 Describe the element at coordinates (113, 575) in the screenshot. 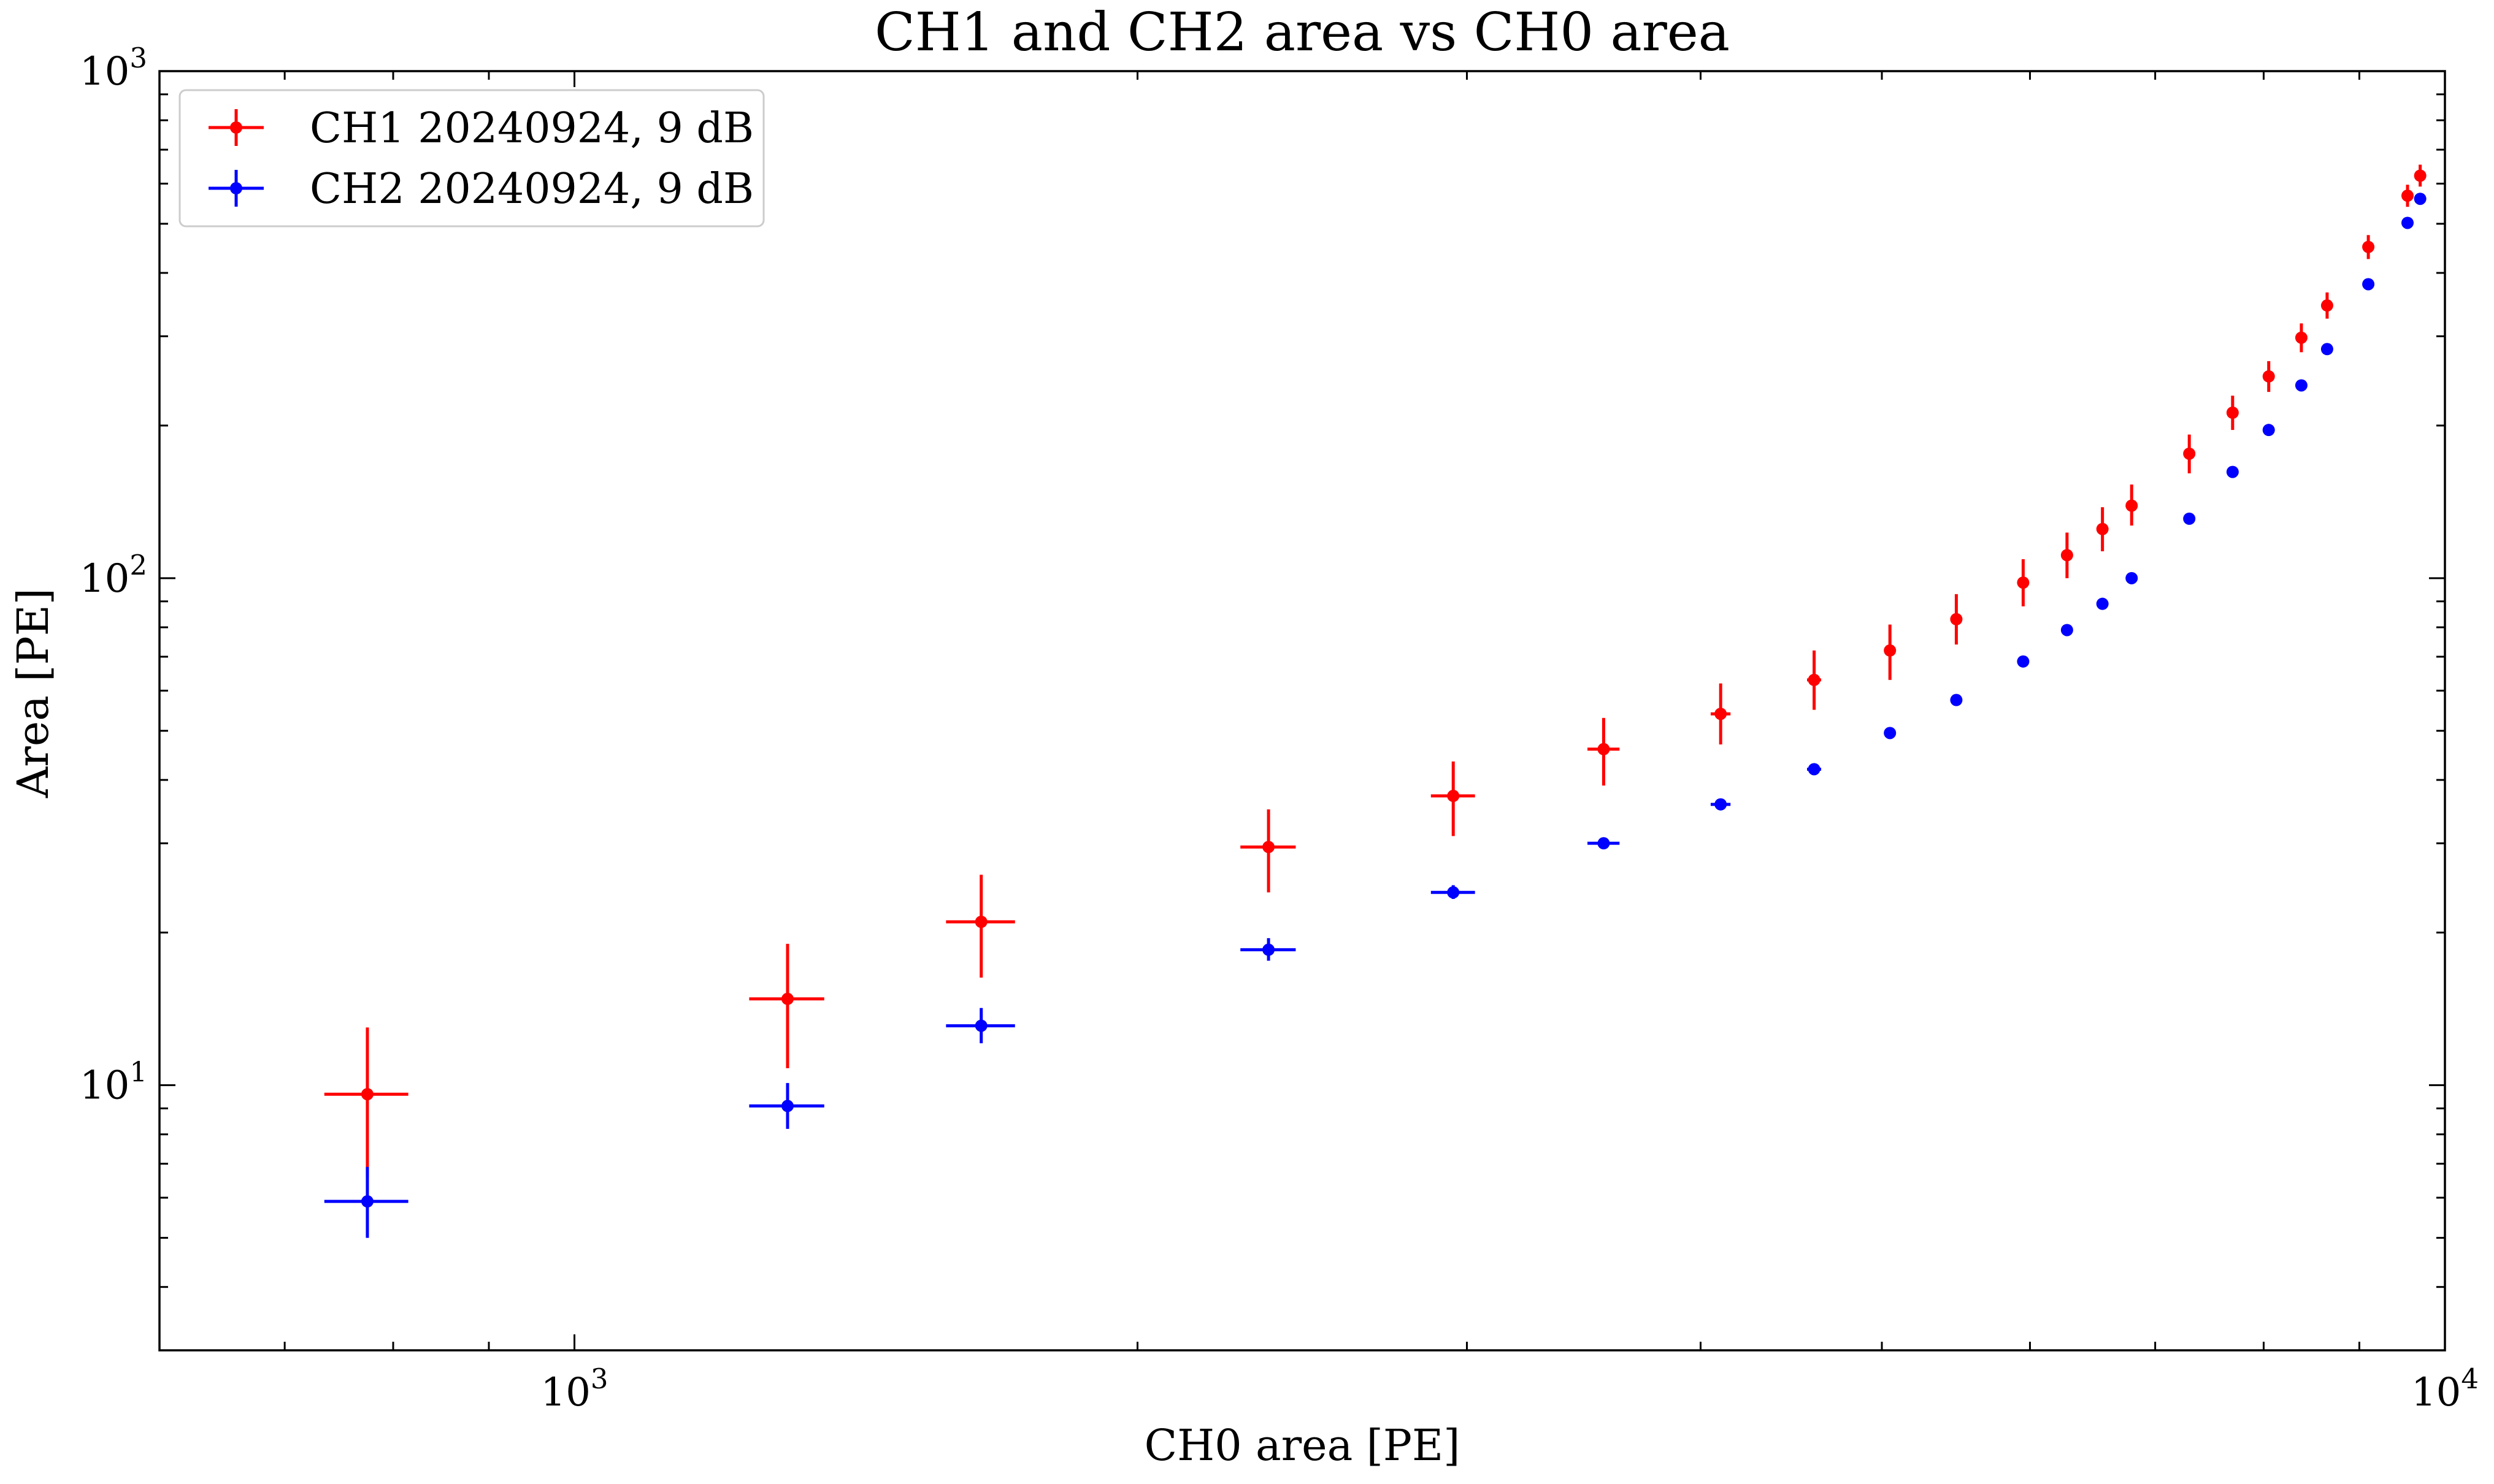

I see `y-tick-label: 10²` at that location.